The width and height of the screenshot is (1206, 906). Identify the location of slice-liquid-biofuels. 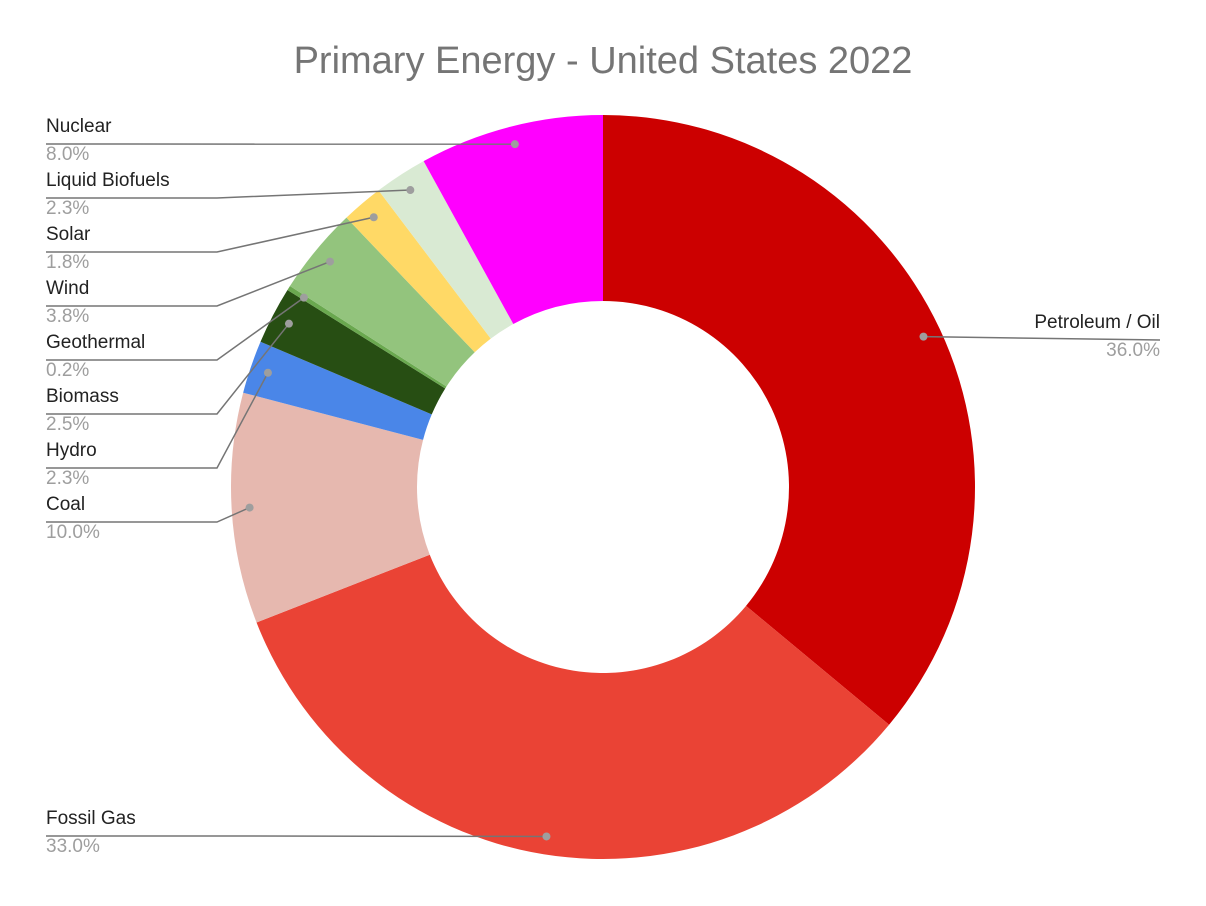
(446, 250).